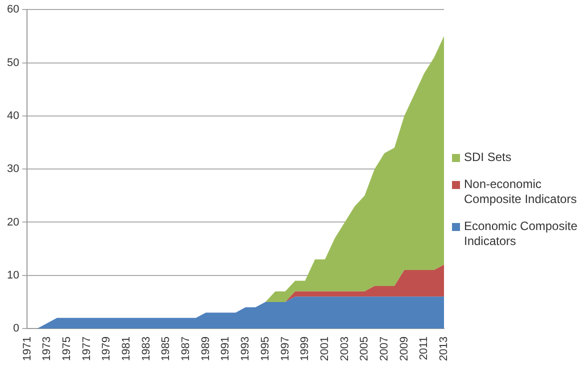 The image size is (588, 368). Describe the element at coordinates (364, 349) in the screenshot. I see `x-tick-label: 2005` at that location.